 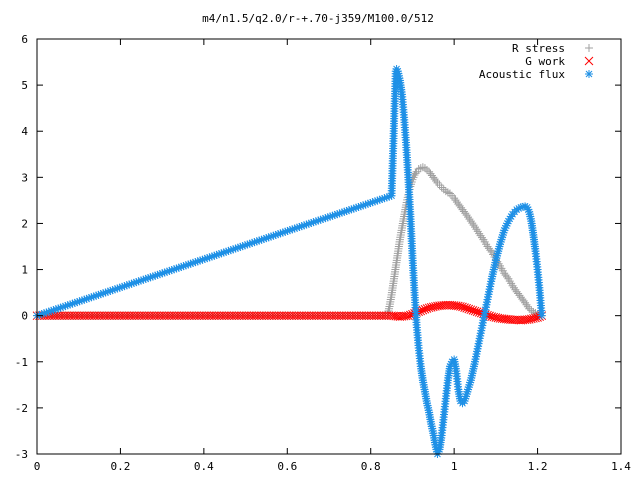 I want to click on y-tick-label: -3, so click(x=21, y=454).